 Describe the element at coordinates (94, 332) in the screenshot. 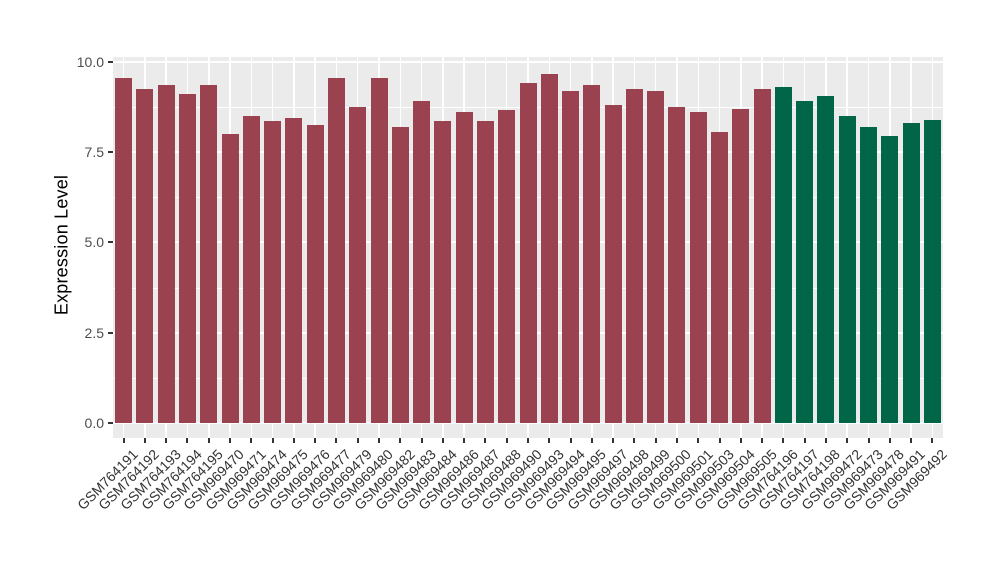

I see `y-tick-label: 2.5` at that location.